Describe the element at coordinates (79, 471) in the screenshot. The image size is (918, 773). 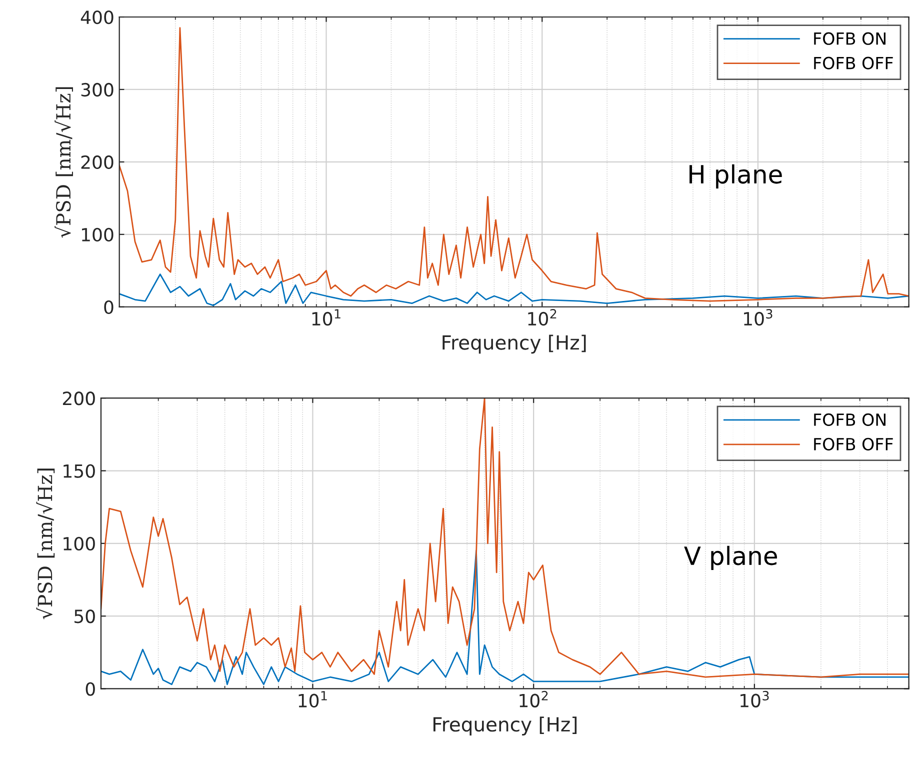
I see `y-tick-label: 150` at that location.